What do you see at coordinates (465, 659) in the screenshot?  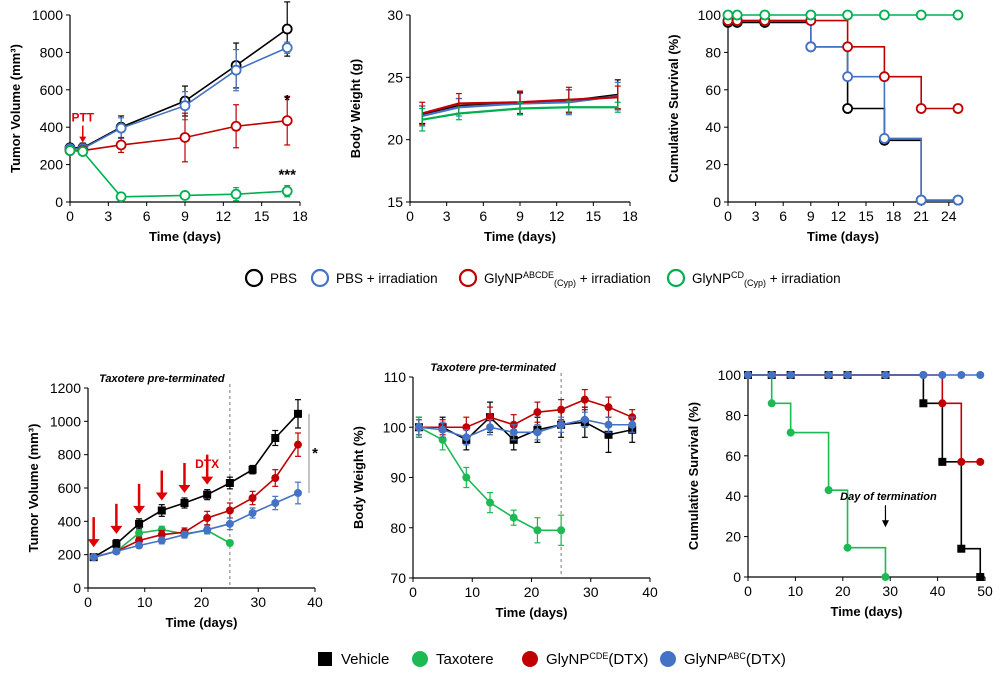 I see `legend-label: Taxotere` at bounding box center [465, 659].